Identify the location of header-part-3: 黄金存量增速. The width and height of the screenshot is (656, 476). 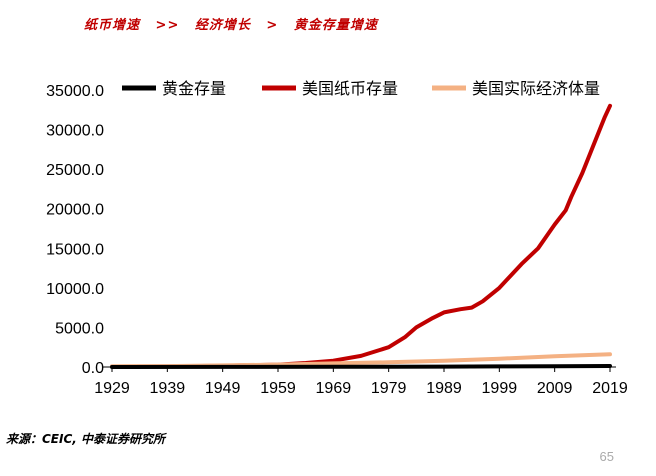
(335, 25).